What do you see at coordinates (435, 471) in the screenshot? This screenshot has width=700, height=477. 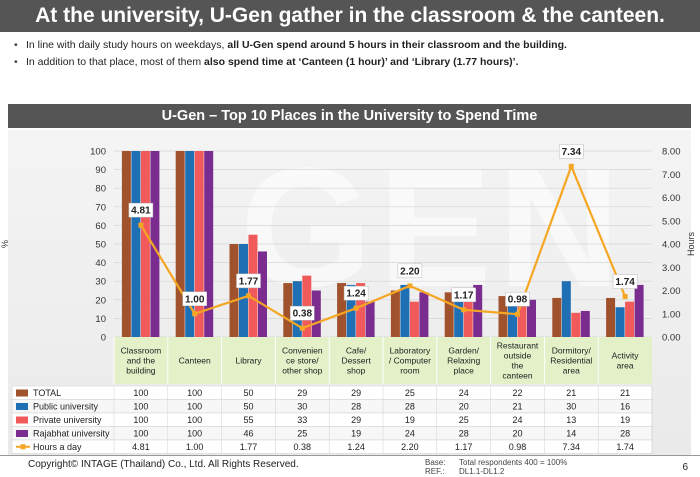 I see `ref-label: REF.:` at bounding box center [435, 471].